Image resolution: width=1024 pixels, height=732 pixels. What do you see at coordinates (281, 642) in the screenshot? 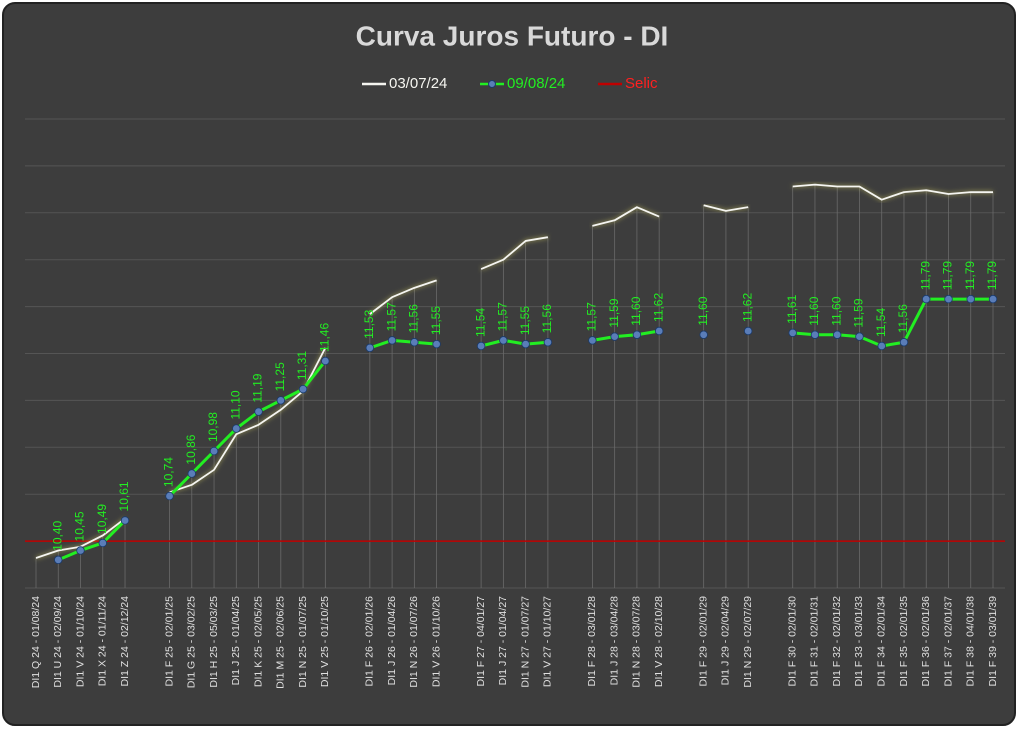
I see `x-tick-label: DI1 M 25 - 02/06/25` at bounding box center [281, 642].